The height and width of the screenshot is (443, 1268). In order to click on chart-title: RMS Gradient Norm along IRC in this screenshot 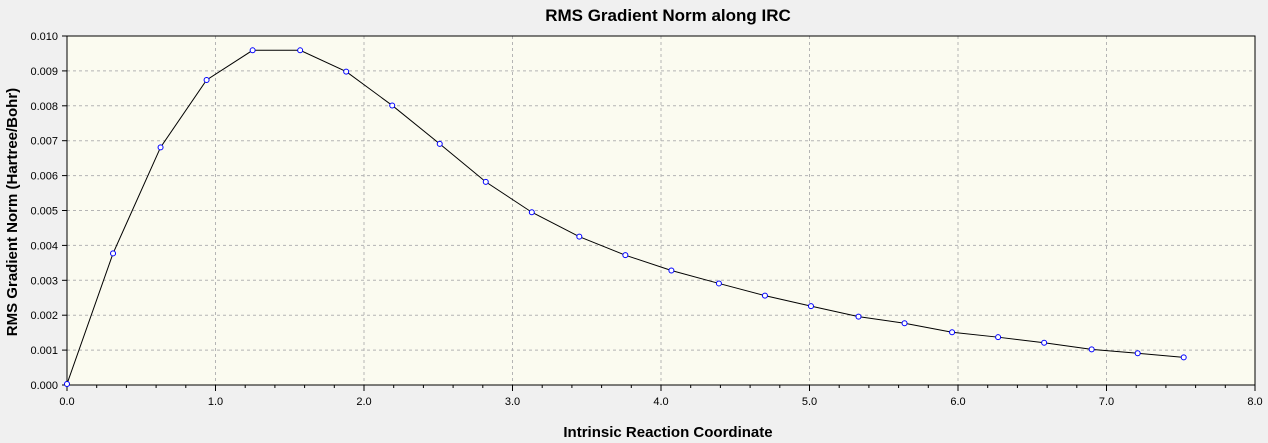, I will do `click(668, 15)`.